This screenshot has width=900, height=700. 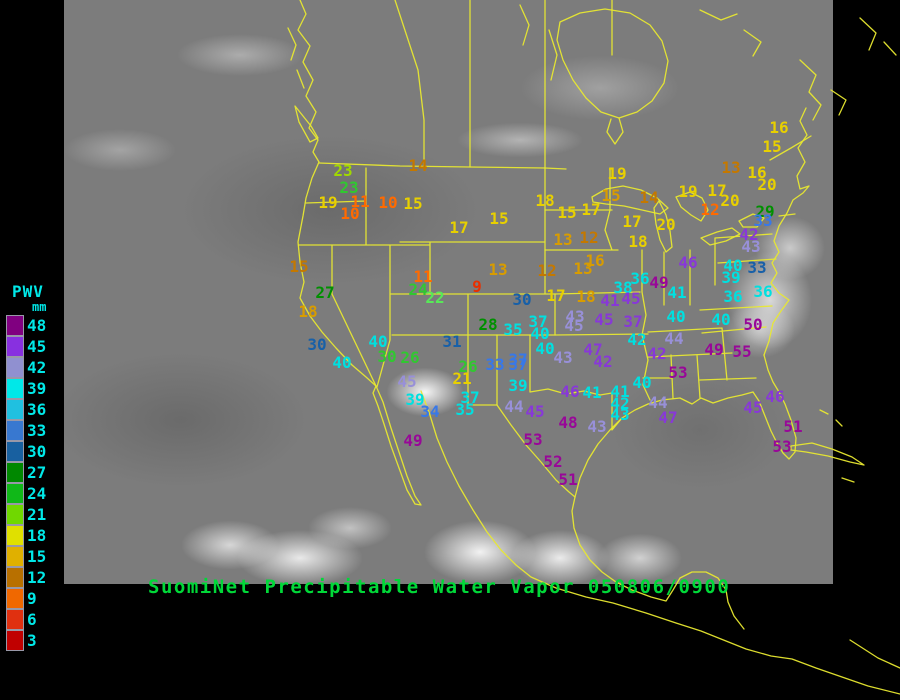 What do you see at coordinates (26, 325) in the screenshot?
I see `legend-entry: 48` at bounding box center [26, 325].